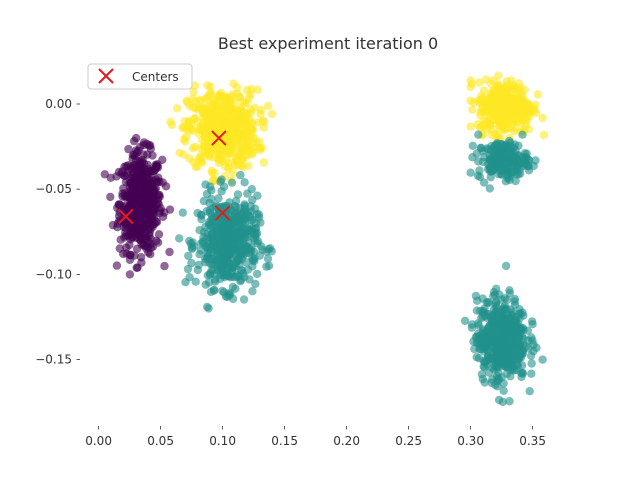  Describe the element at coordinates (155, 77) in the screenshot. I see `legend-label-centers: Centers` at that location.